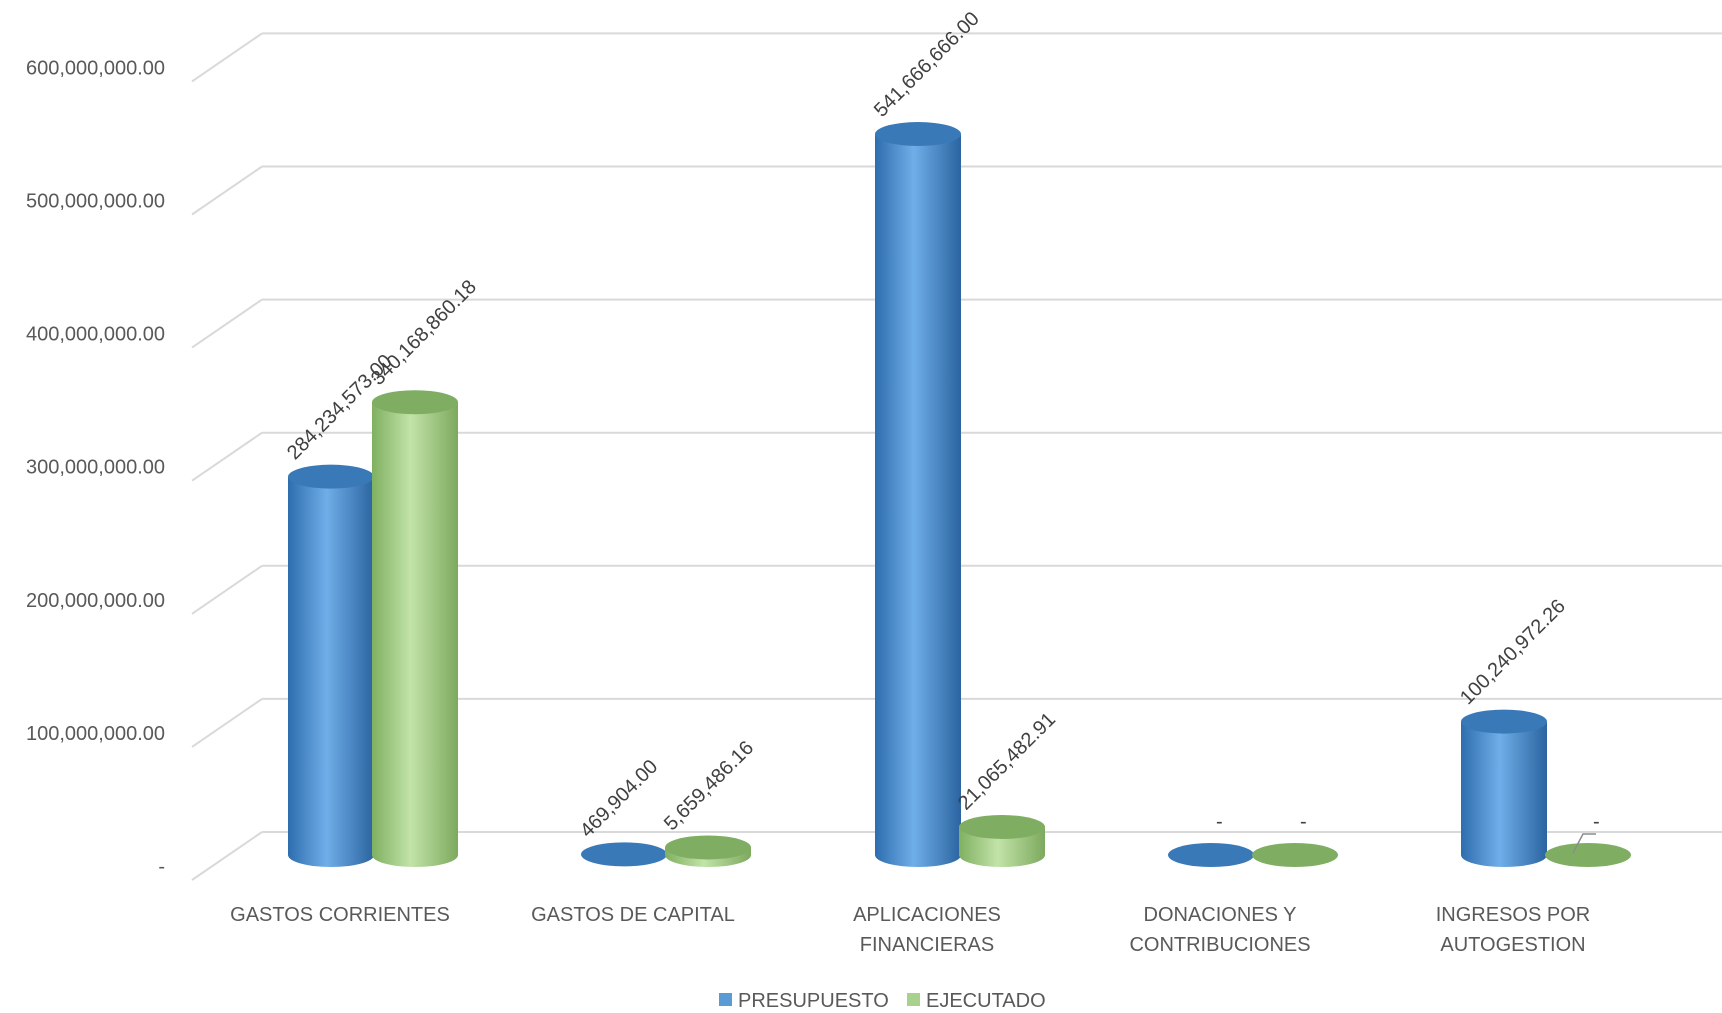 The width and height of the screenshot is (1722, 1013). What do you see at coordinates (161, 867) in the screenshot?
I see `y-tick-label: -` at bounding box center [161, 867].